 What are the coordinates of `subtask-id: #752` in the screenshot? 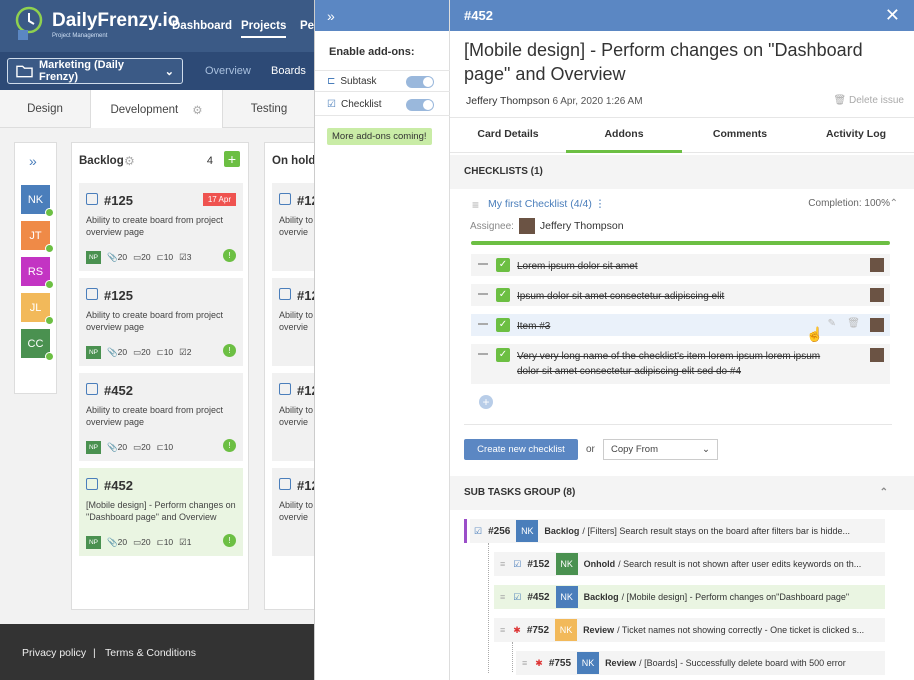 It's located at (538, 630).